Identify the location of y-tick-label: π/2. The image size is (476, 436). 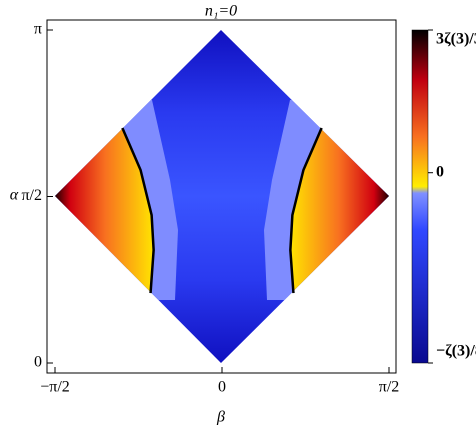
(31, 195).